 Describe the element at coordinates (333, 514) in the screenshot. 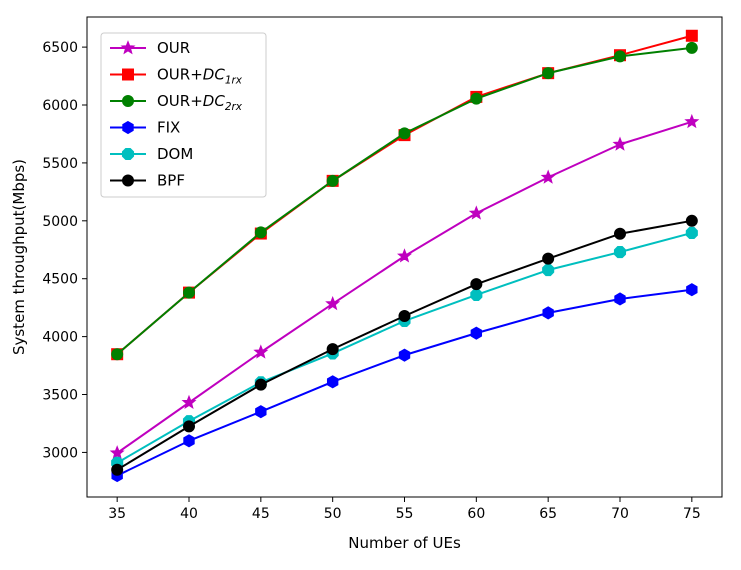

I see `x-tick-label: 50` at that location.